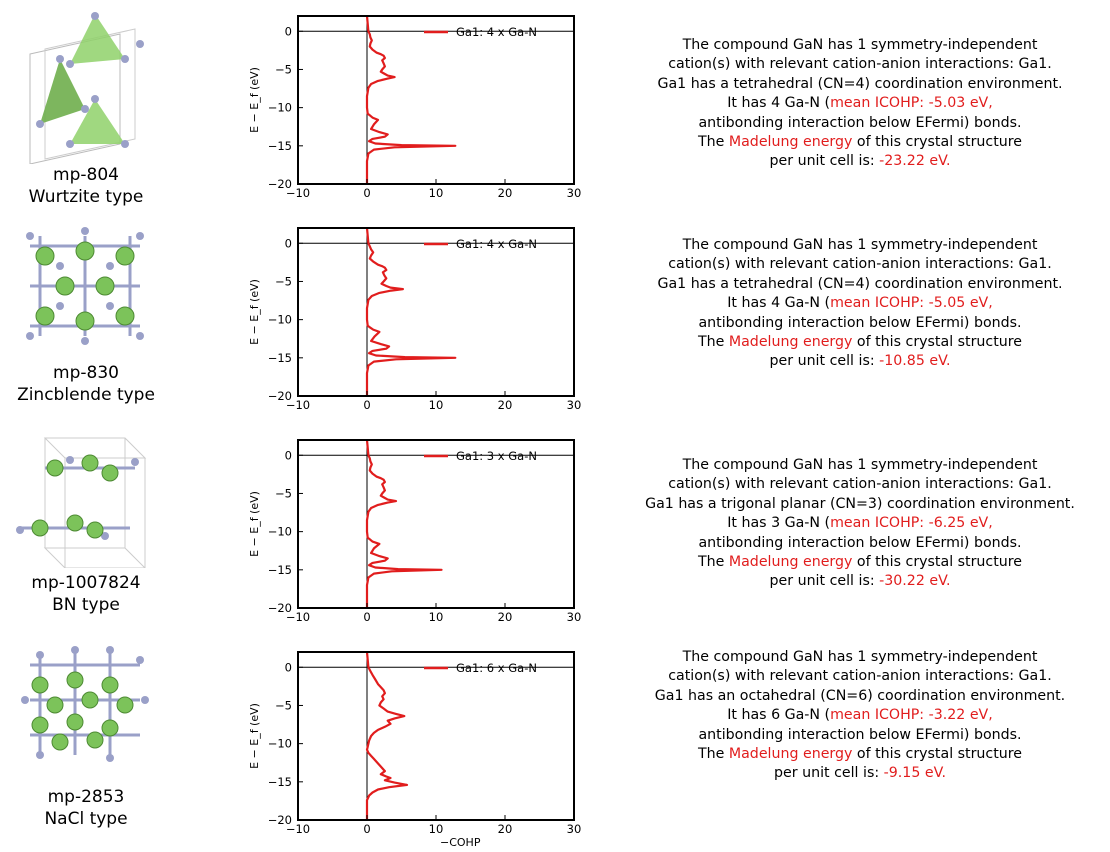 Image resolution: width=1110 pixels, height=852 pixels. I want to click on structure-image: mp-2853 NaCl type, so click(85, 742).